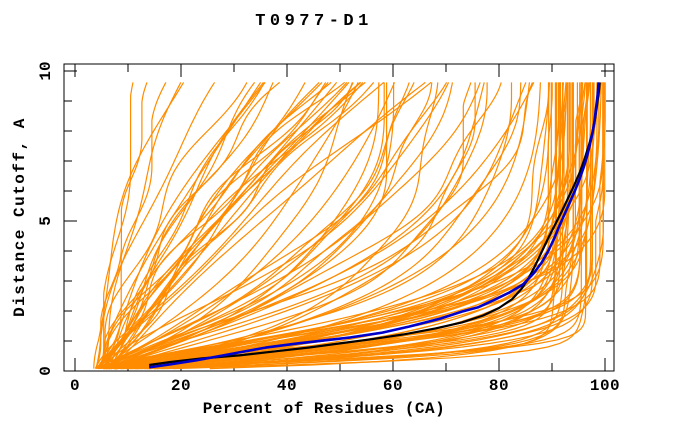  I want to click on chart-title: T0977-D1, so click(314, 21).